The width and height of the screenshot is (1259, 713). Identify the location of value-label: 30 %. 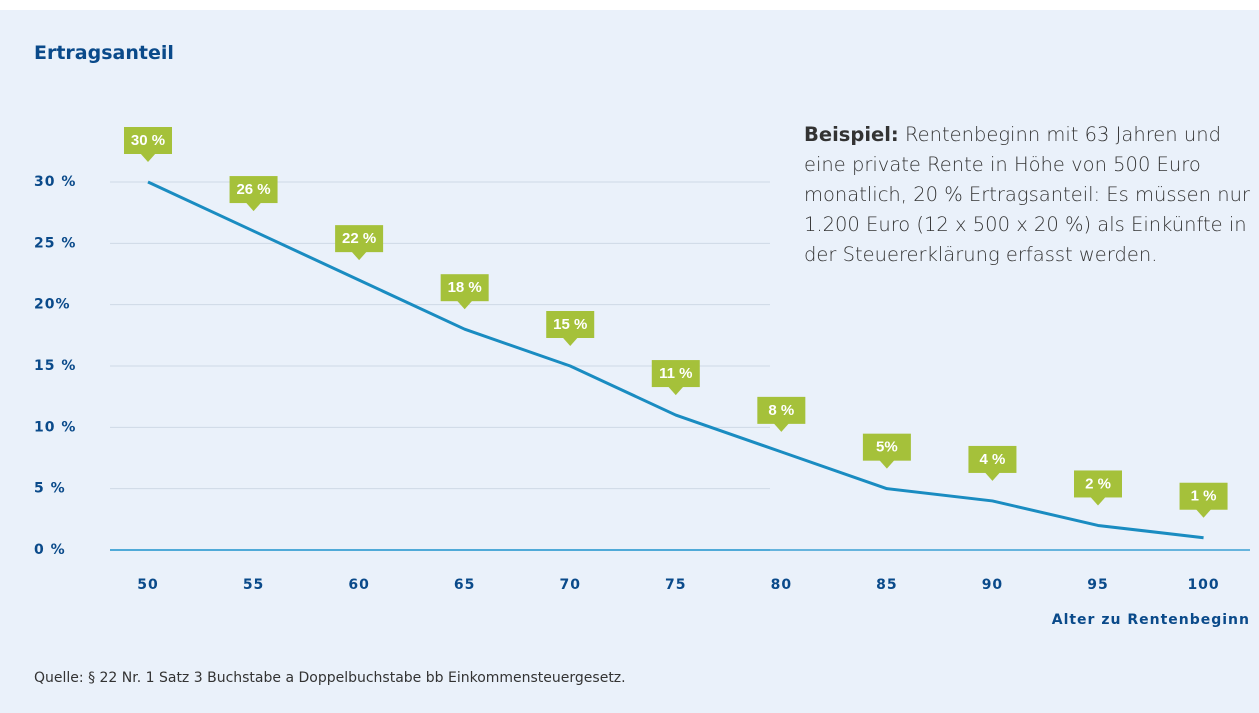
(148, 140).